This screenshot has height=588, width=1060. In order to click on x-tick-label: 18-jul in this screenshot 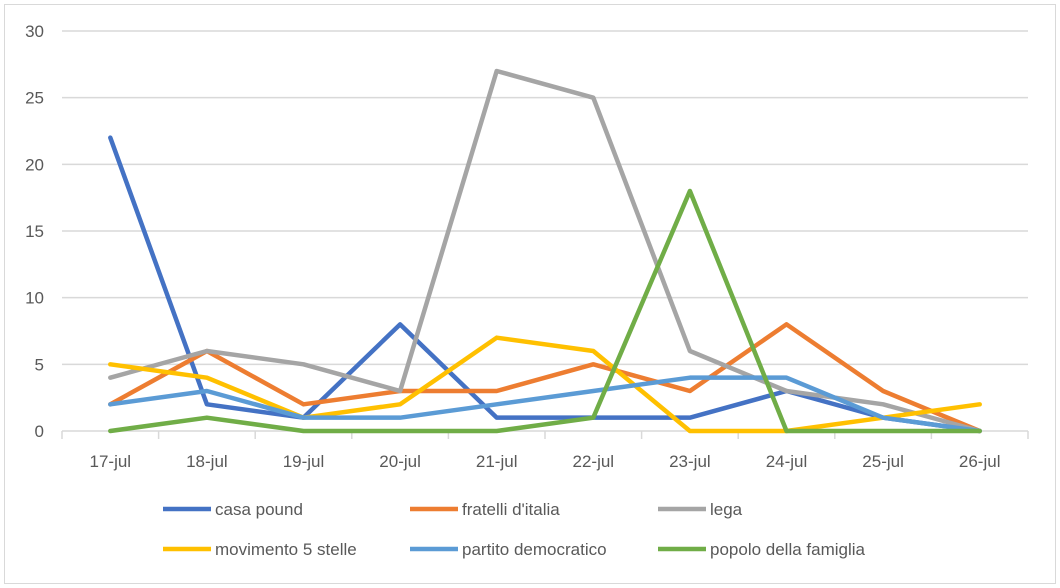, I will do `click(207, 461)`.